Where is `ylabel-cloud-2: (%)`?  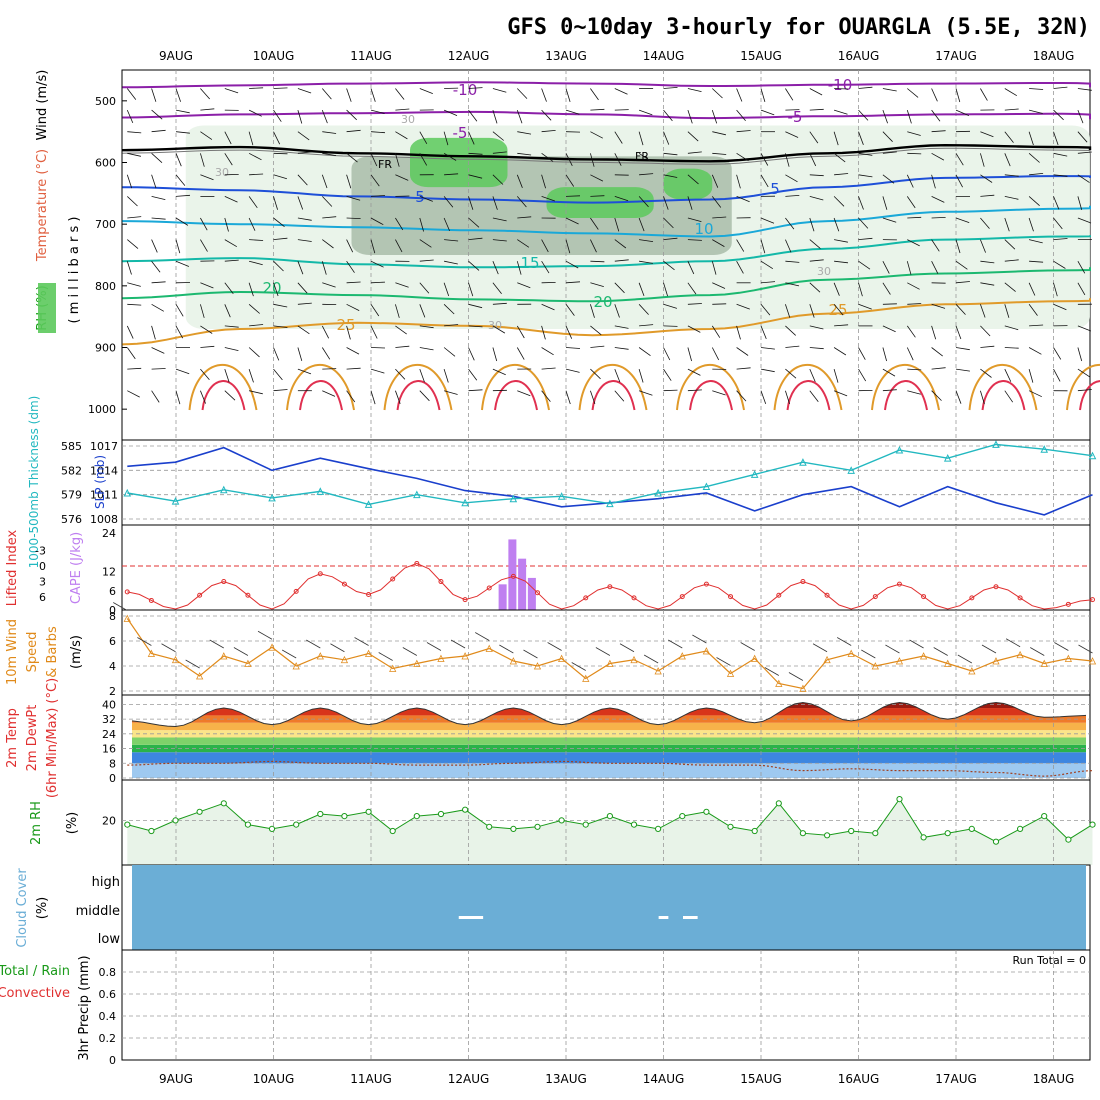
ylabel-cloud-2: (%) is located at coordinates (42, 908).